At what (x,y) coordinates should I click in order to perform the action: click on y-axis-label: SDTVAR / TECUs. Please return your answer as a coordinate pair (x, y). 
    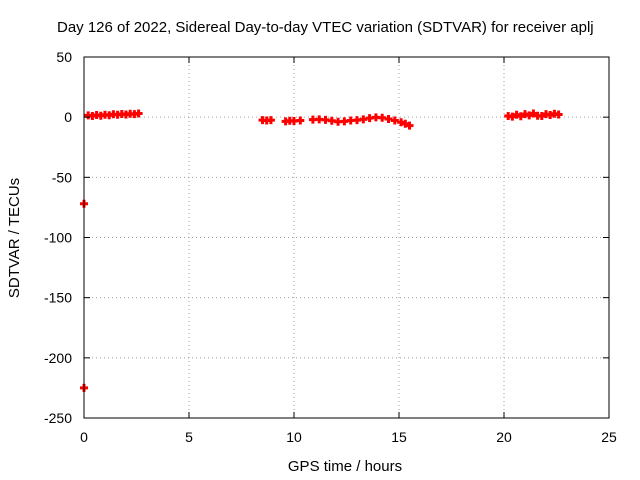
    Looking at the image, I should click on (14, 238).